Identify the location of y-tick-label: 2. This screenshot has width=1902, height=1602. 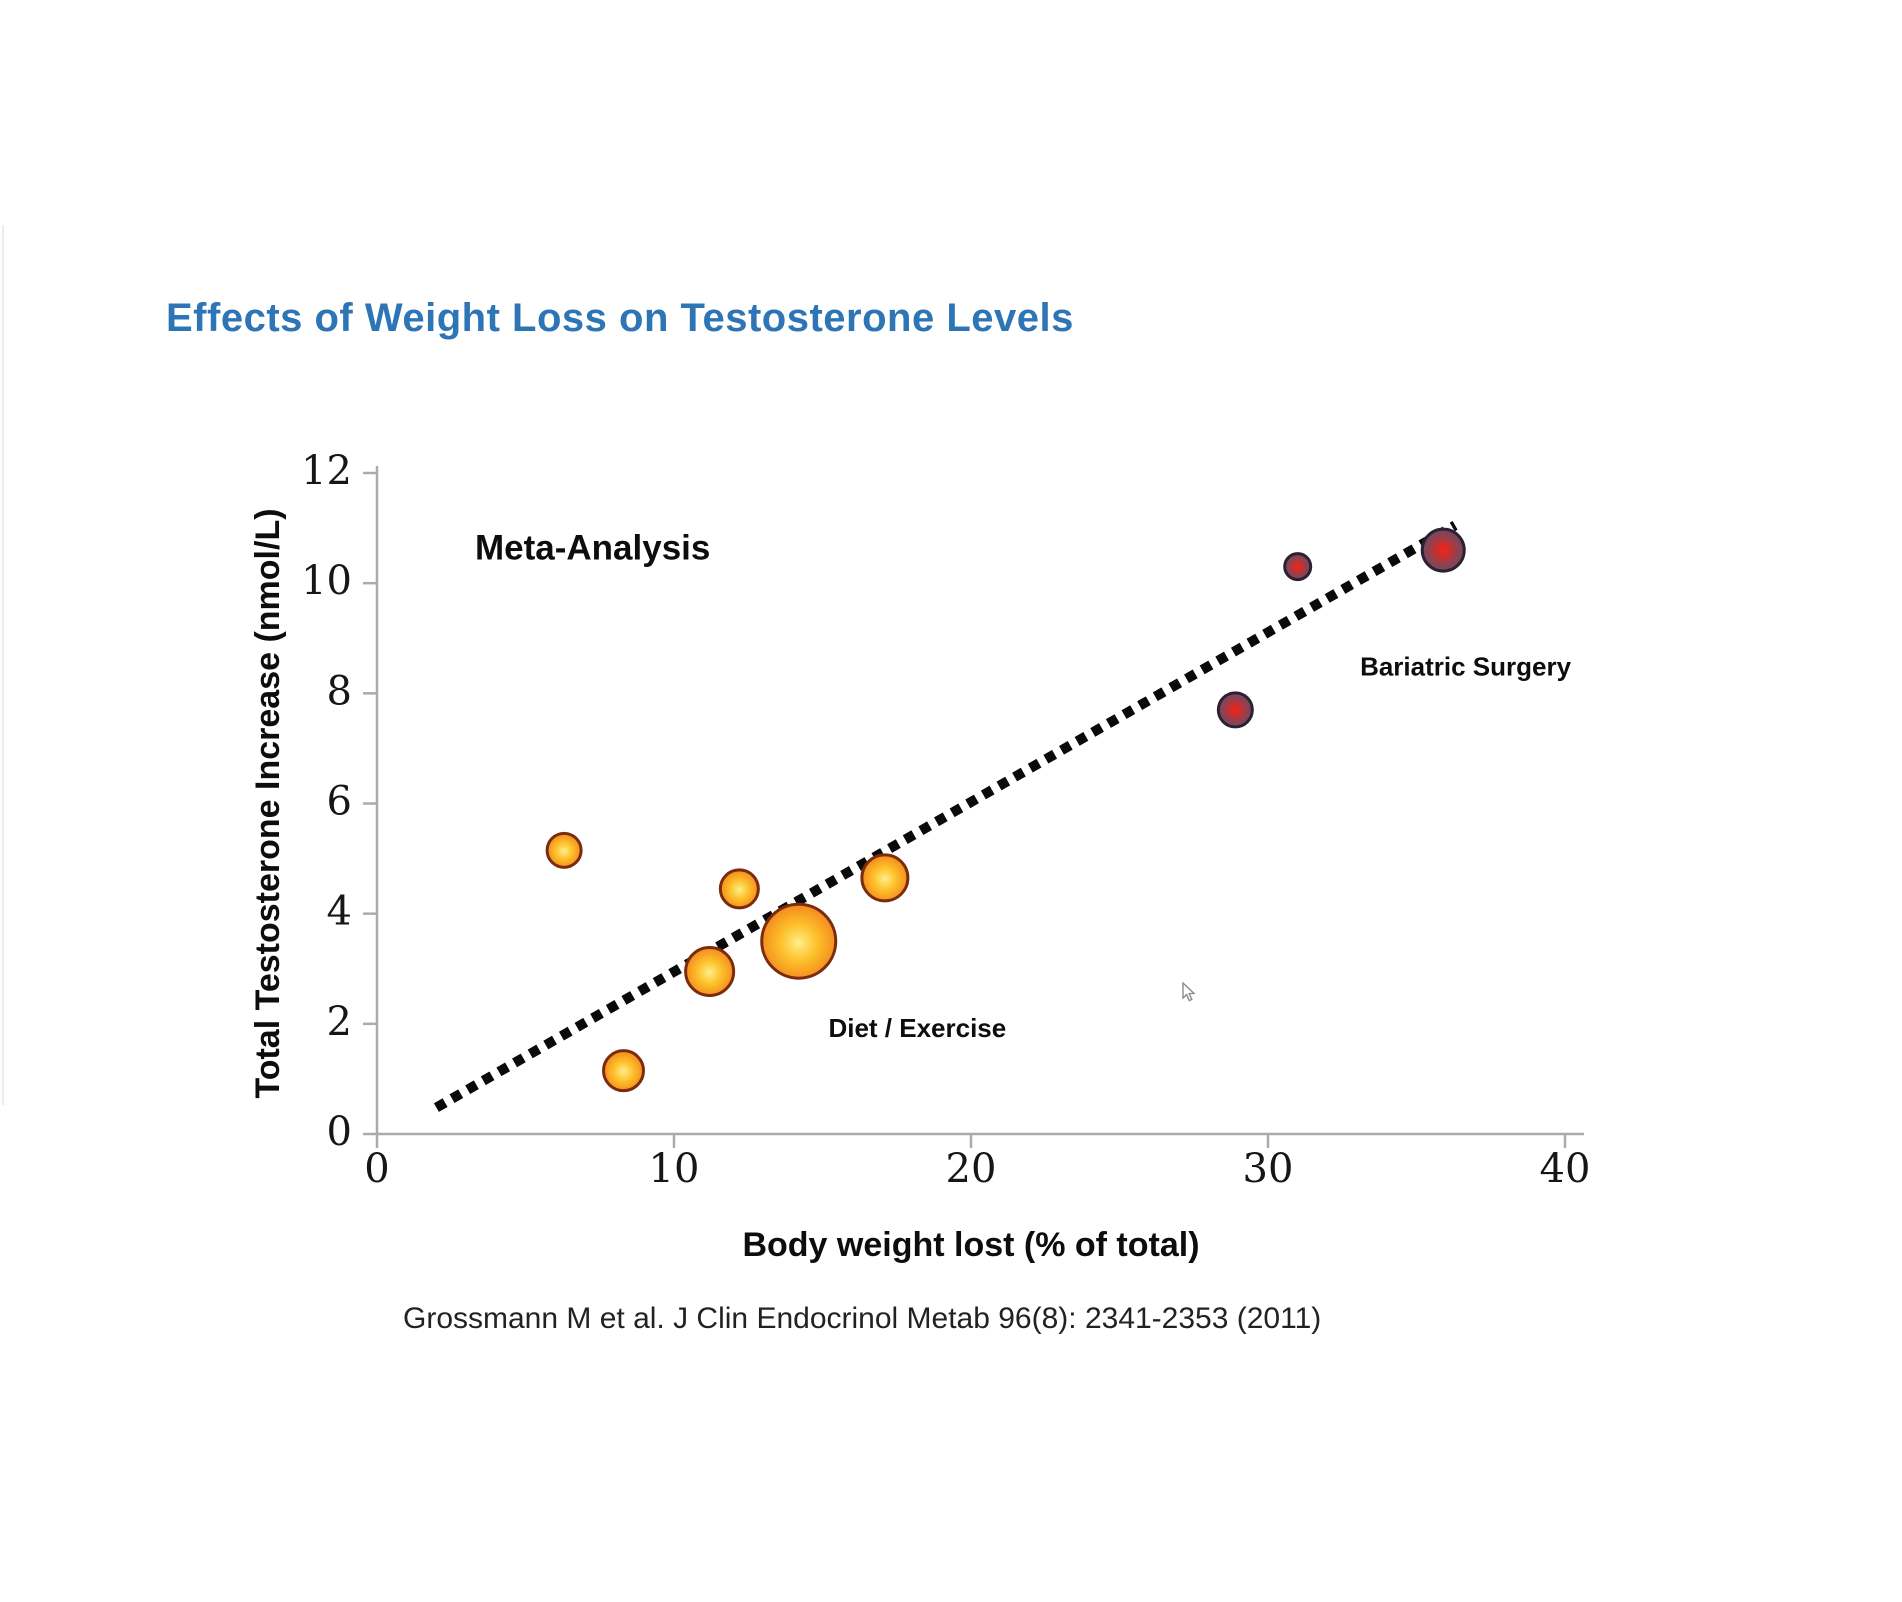
(339, 1022).